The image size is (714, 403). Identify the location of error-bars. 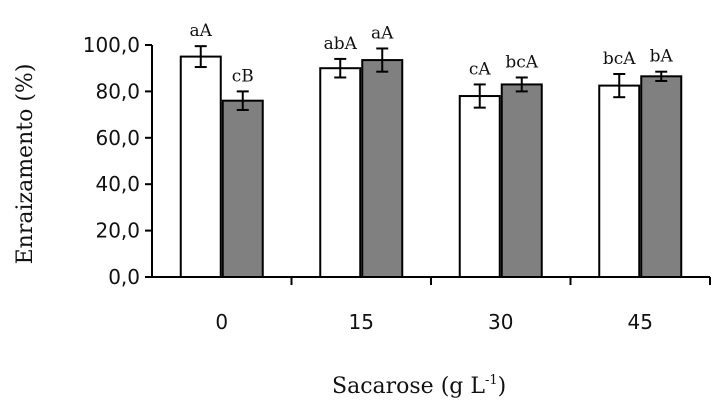
(431, 78).